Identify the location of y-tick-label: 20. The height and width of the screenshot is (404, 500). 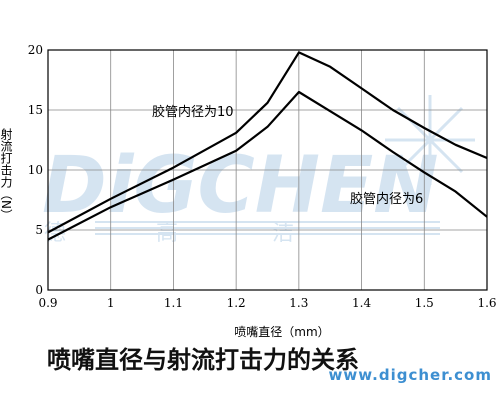
(35, 50).